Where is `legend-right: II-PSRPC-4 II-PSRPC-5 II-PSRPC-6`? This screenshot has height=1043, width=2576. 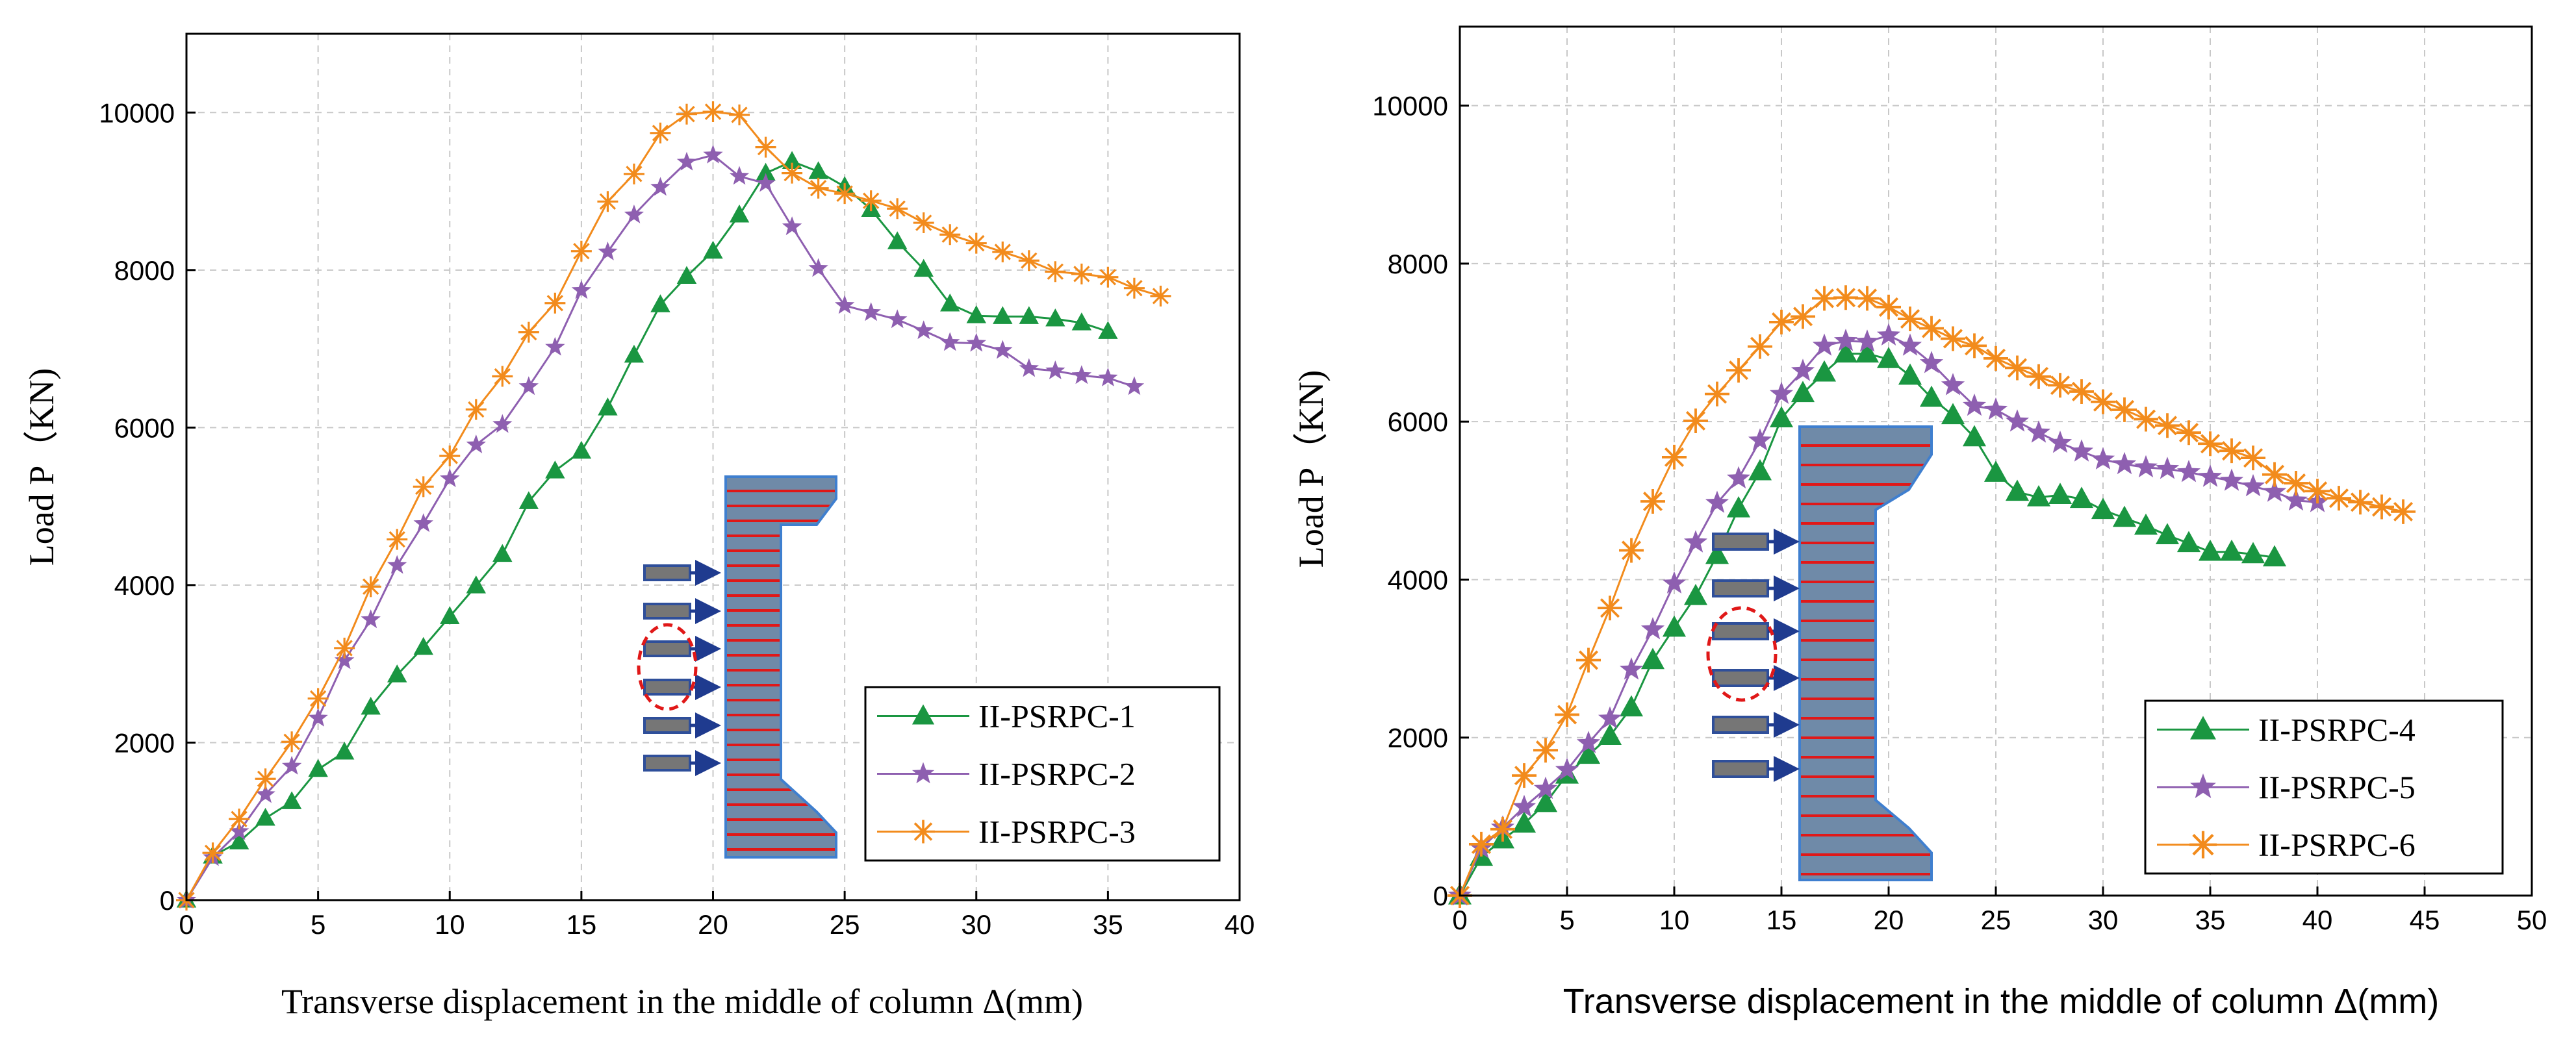 legend-right: II-PSRPC-4 II-PSRPC-5 II-PSRPC-6 is located at coordinates (2324, 787).